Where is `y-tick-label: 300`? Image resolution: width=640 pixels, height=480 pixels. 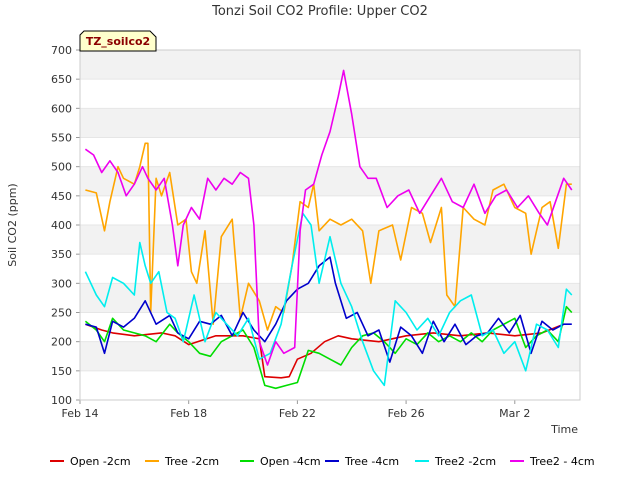
y-tick-label: 300 is located at coordinates (61, 283).